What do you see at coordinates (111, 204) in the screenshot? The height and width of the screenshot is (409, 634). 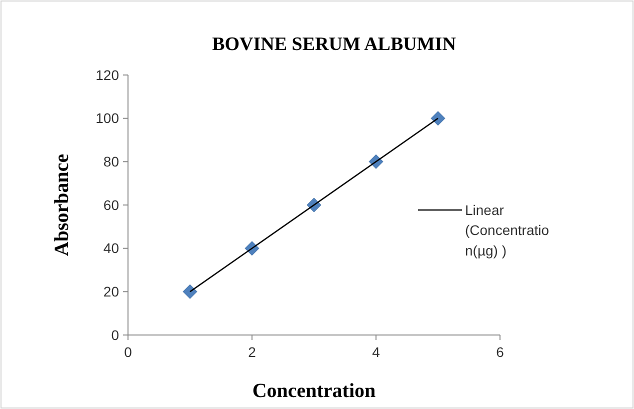 I see `y-tick-label: 60` at bounding box center [111, 204].